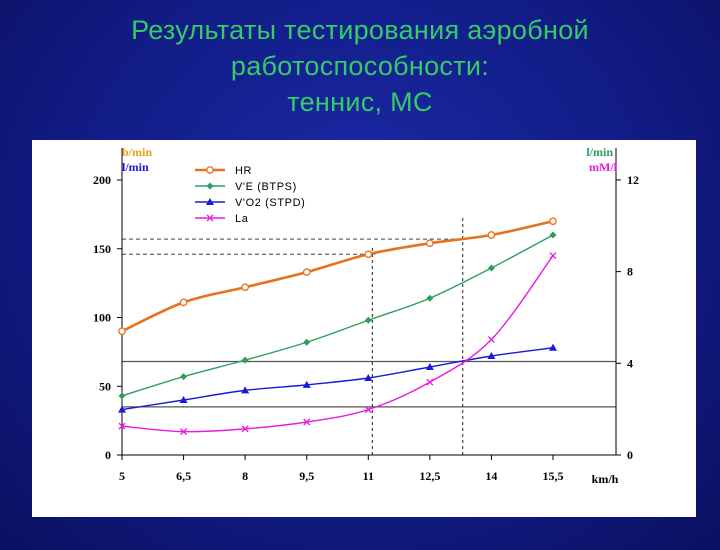 The width and height of the screenshot is (720, 550). Describe the element at coordinates (183, 476) in the screenshot. I see `x-tick-label: 6,5` at that location.